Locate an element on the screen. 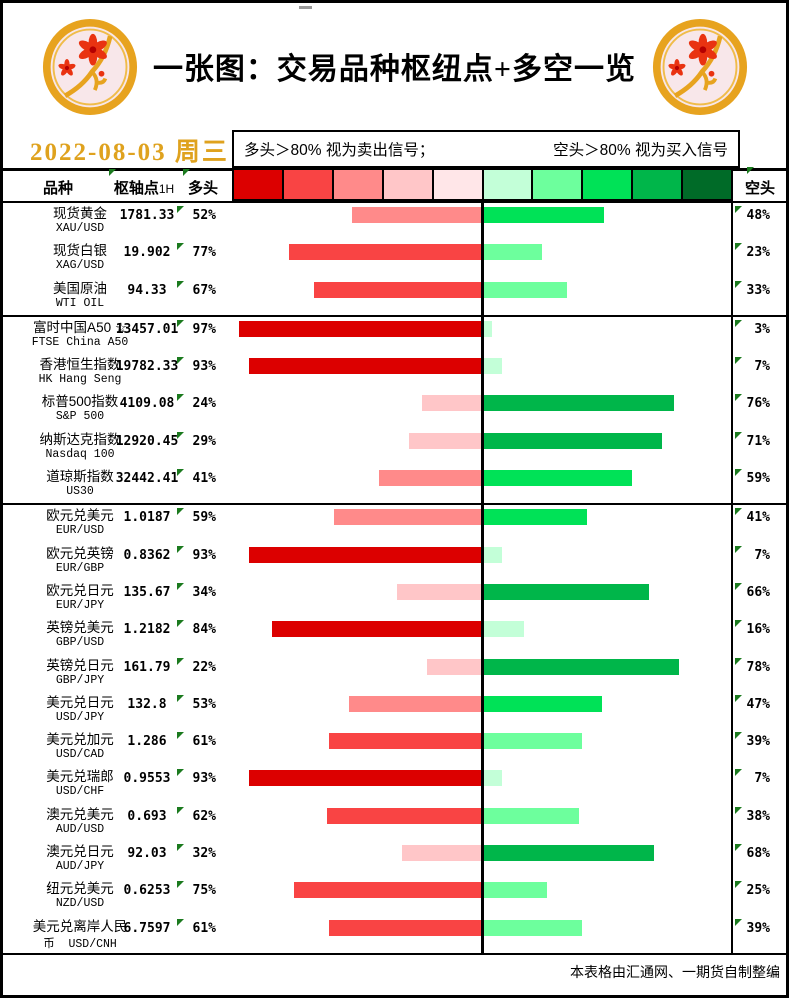 This screenshot has width=789, height=998. short-pct: 78% is located at coordinates (758, 667).